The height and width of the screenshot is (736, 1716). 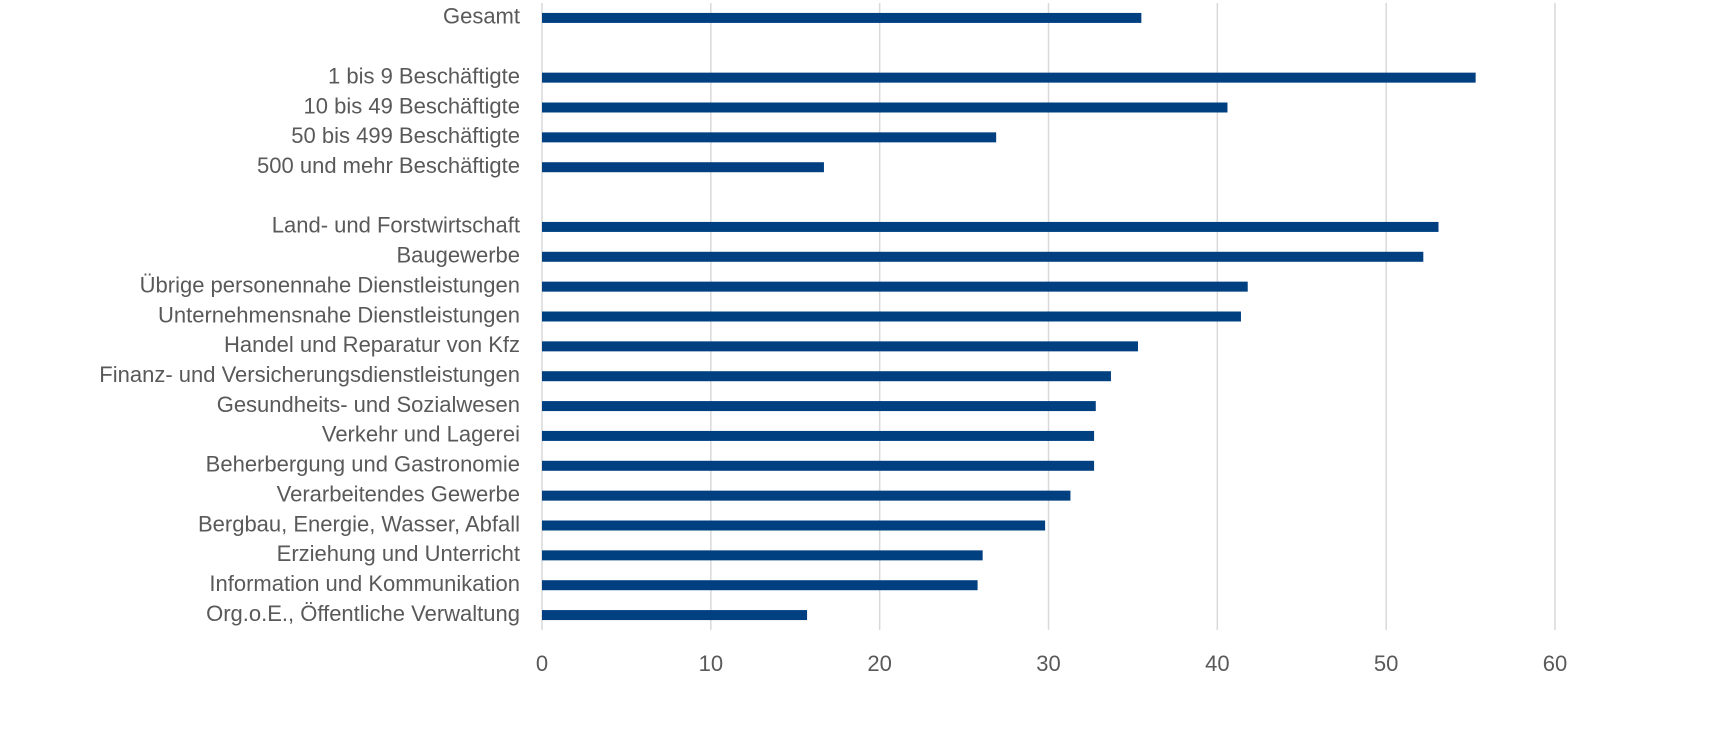 What do you see at coordinates (1217, 663) in the screenshot?
I see `x-tick-label: 40` at bounding box center [1217, 663].